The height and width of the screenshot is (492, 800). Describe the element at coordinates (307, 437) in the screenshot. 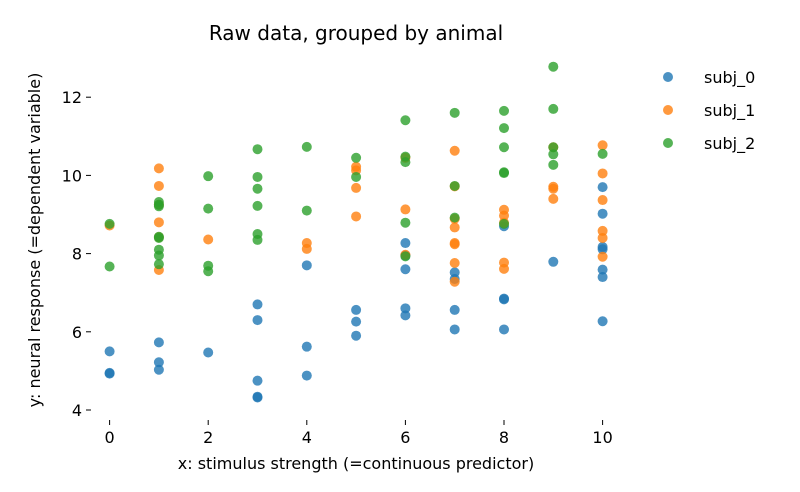

I see `x-tick-label: 4` at that location.